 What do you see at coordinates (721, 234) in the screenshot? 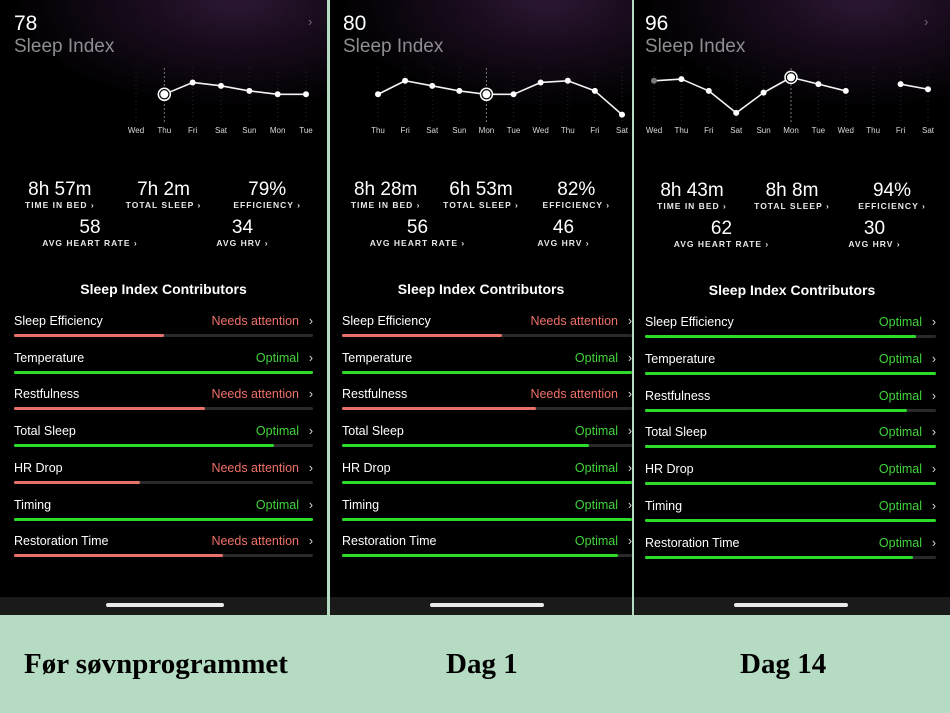
I see `stat-avg-heart-rate: 62 AVG HEART RATE ›` at bounding box center [721, 234].